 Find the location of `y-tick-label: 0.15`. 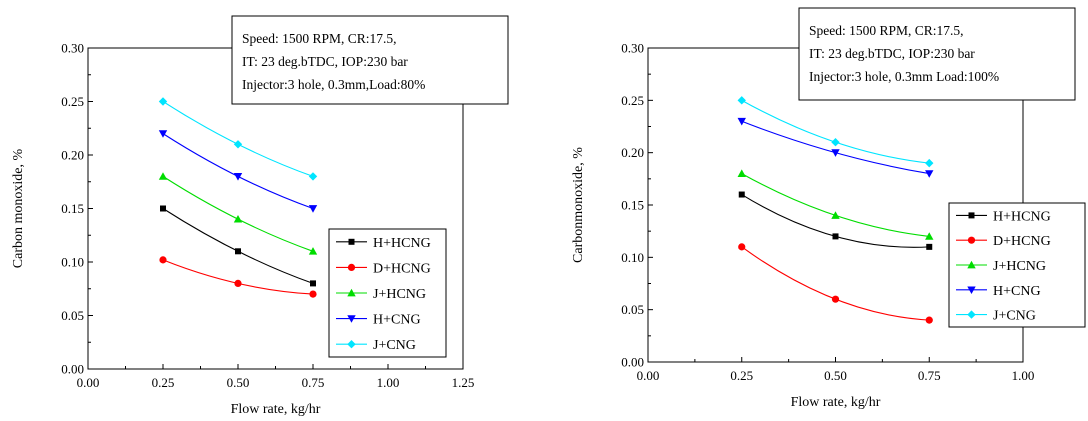

y-tick-label: 0.15 is located at coordinates (632, 205).